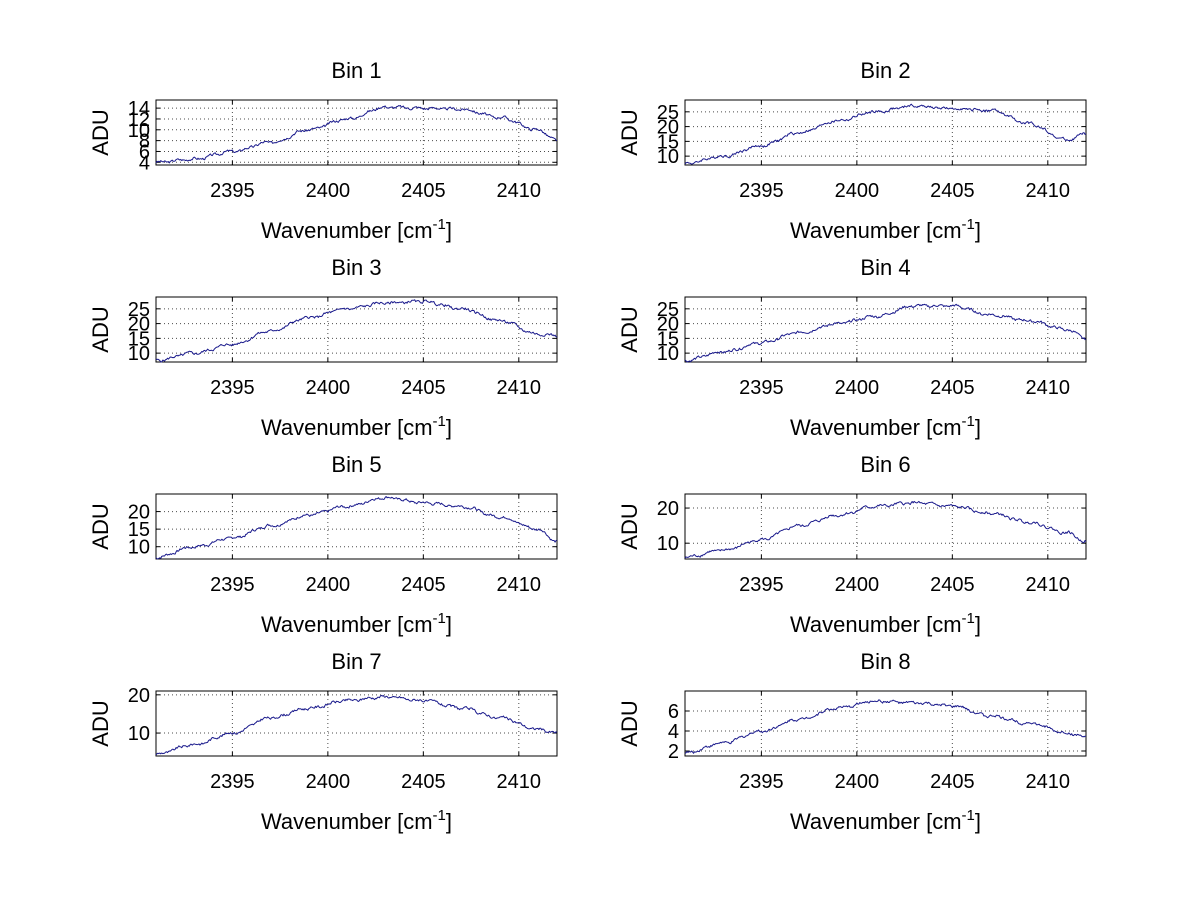  What do you see at coordinates (356, 464) in the screenshot?
I see `subplot-title: Bin 5` at bounding box center [356, 464].